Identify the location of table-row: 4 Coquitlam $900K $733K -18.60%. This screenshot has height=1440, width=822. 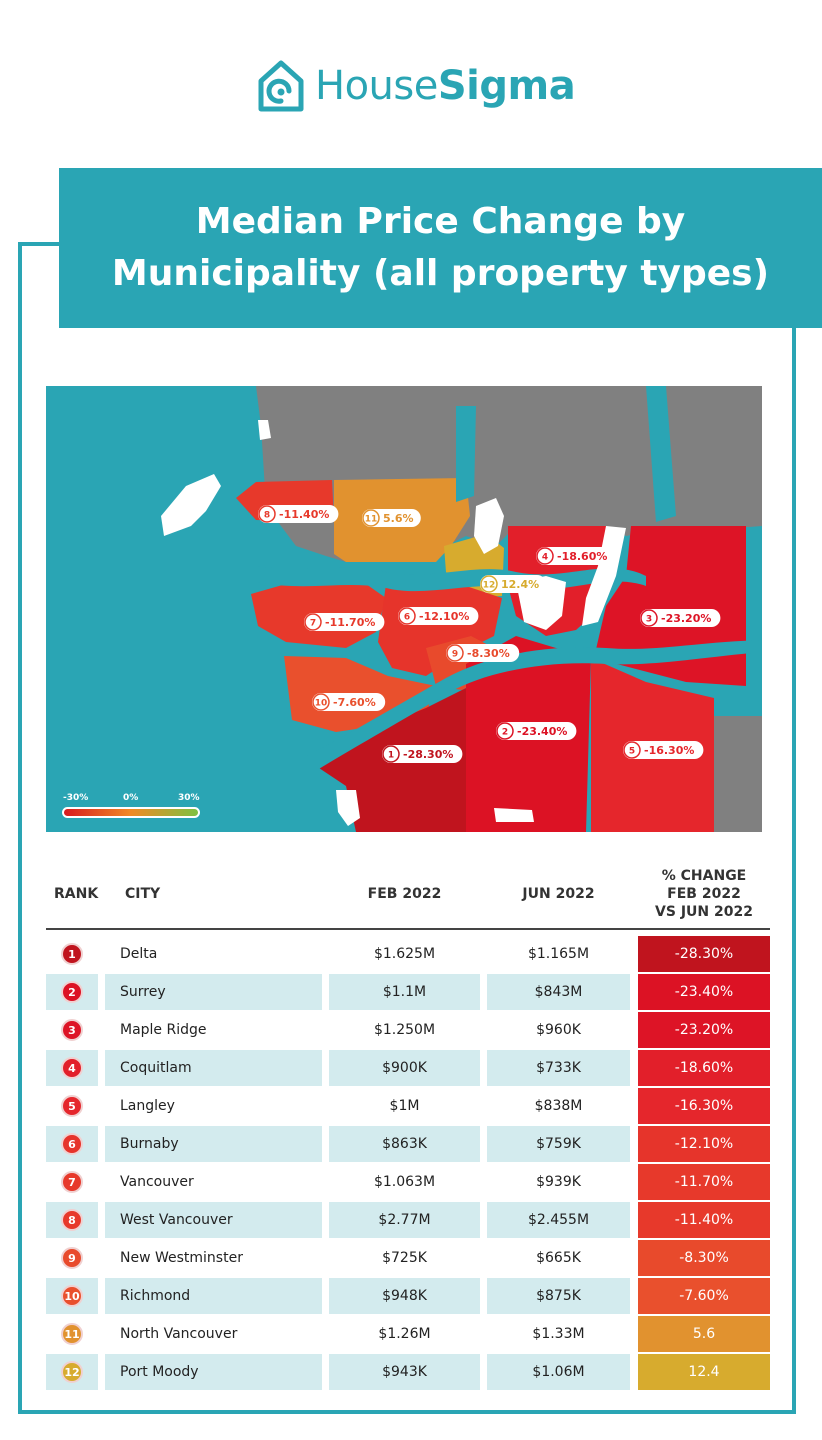
(408, 1069).